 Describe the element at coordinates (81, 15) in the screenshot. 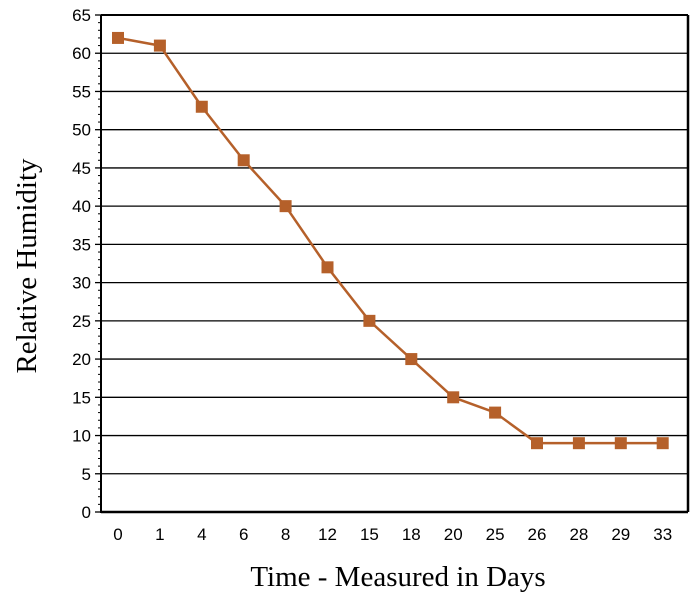

I see `y-tick-label: 65` at that location.